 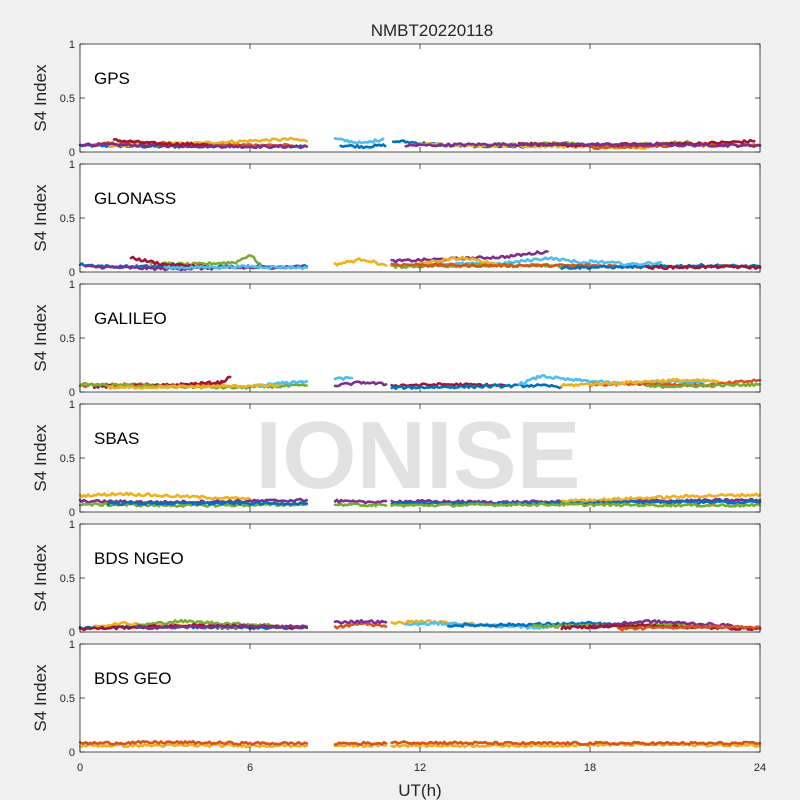 I want to click on panel-glonass: 0 0.5 1 GLONASS S4 Index, so click(x=396, y=219).